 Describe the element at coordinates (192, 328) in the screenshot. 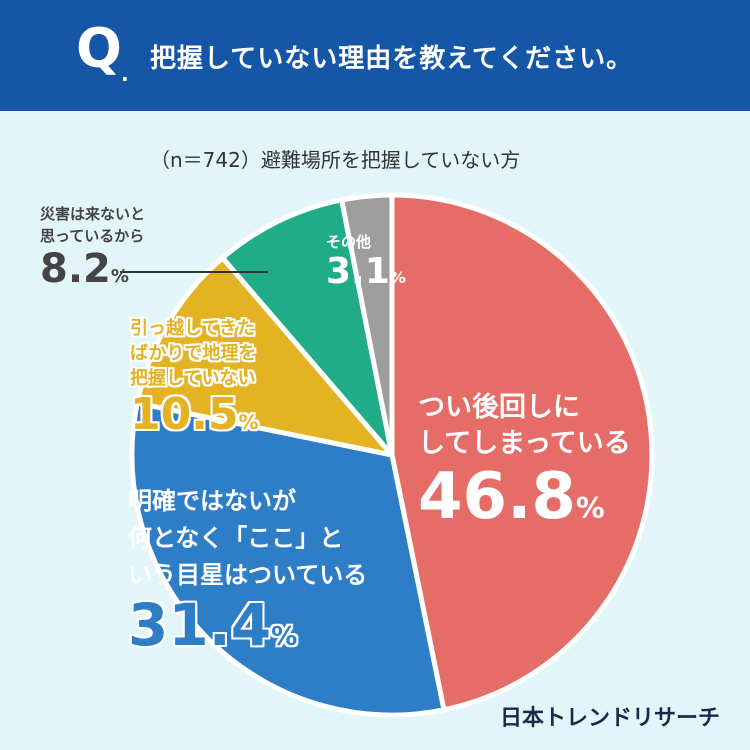

I see `slice-label-line: 引っ越してきた` at that location.